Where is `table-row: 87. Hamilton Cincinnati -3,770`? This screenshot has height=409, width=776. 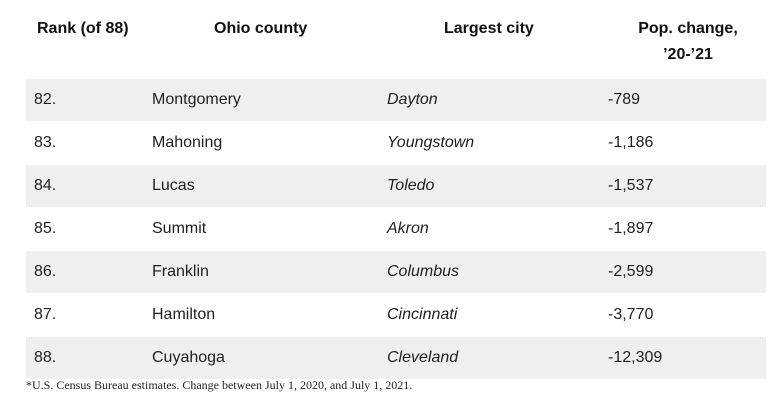
table-row: 87. Hamilton Cincinnati -3,770 is located at coordinates (396, 314).